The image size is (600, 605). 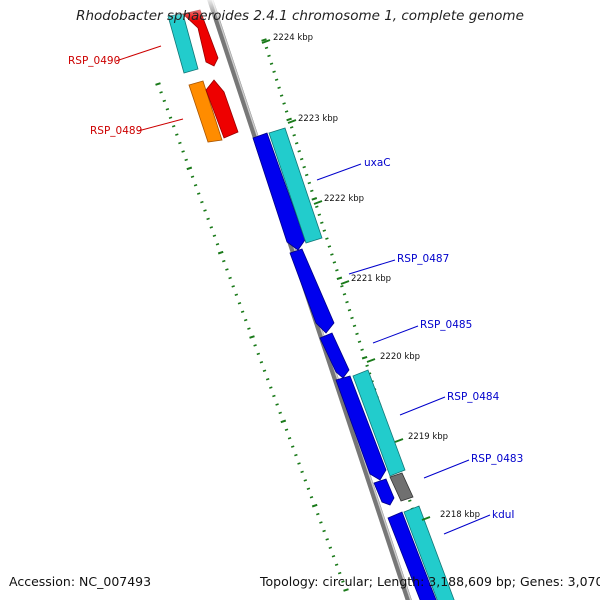 I want to click on rsp-0489-orf-bar, so click(x=205, y=111).